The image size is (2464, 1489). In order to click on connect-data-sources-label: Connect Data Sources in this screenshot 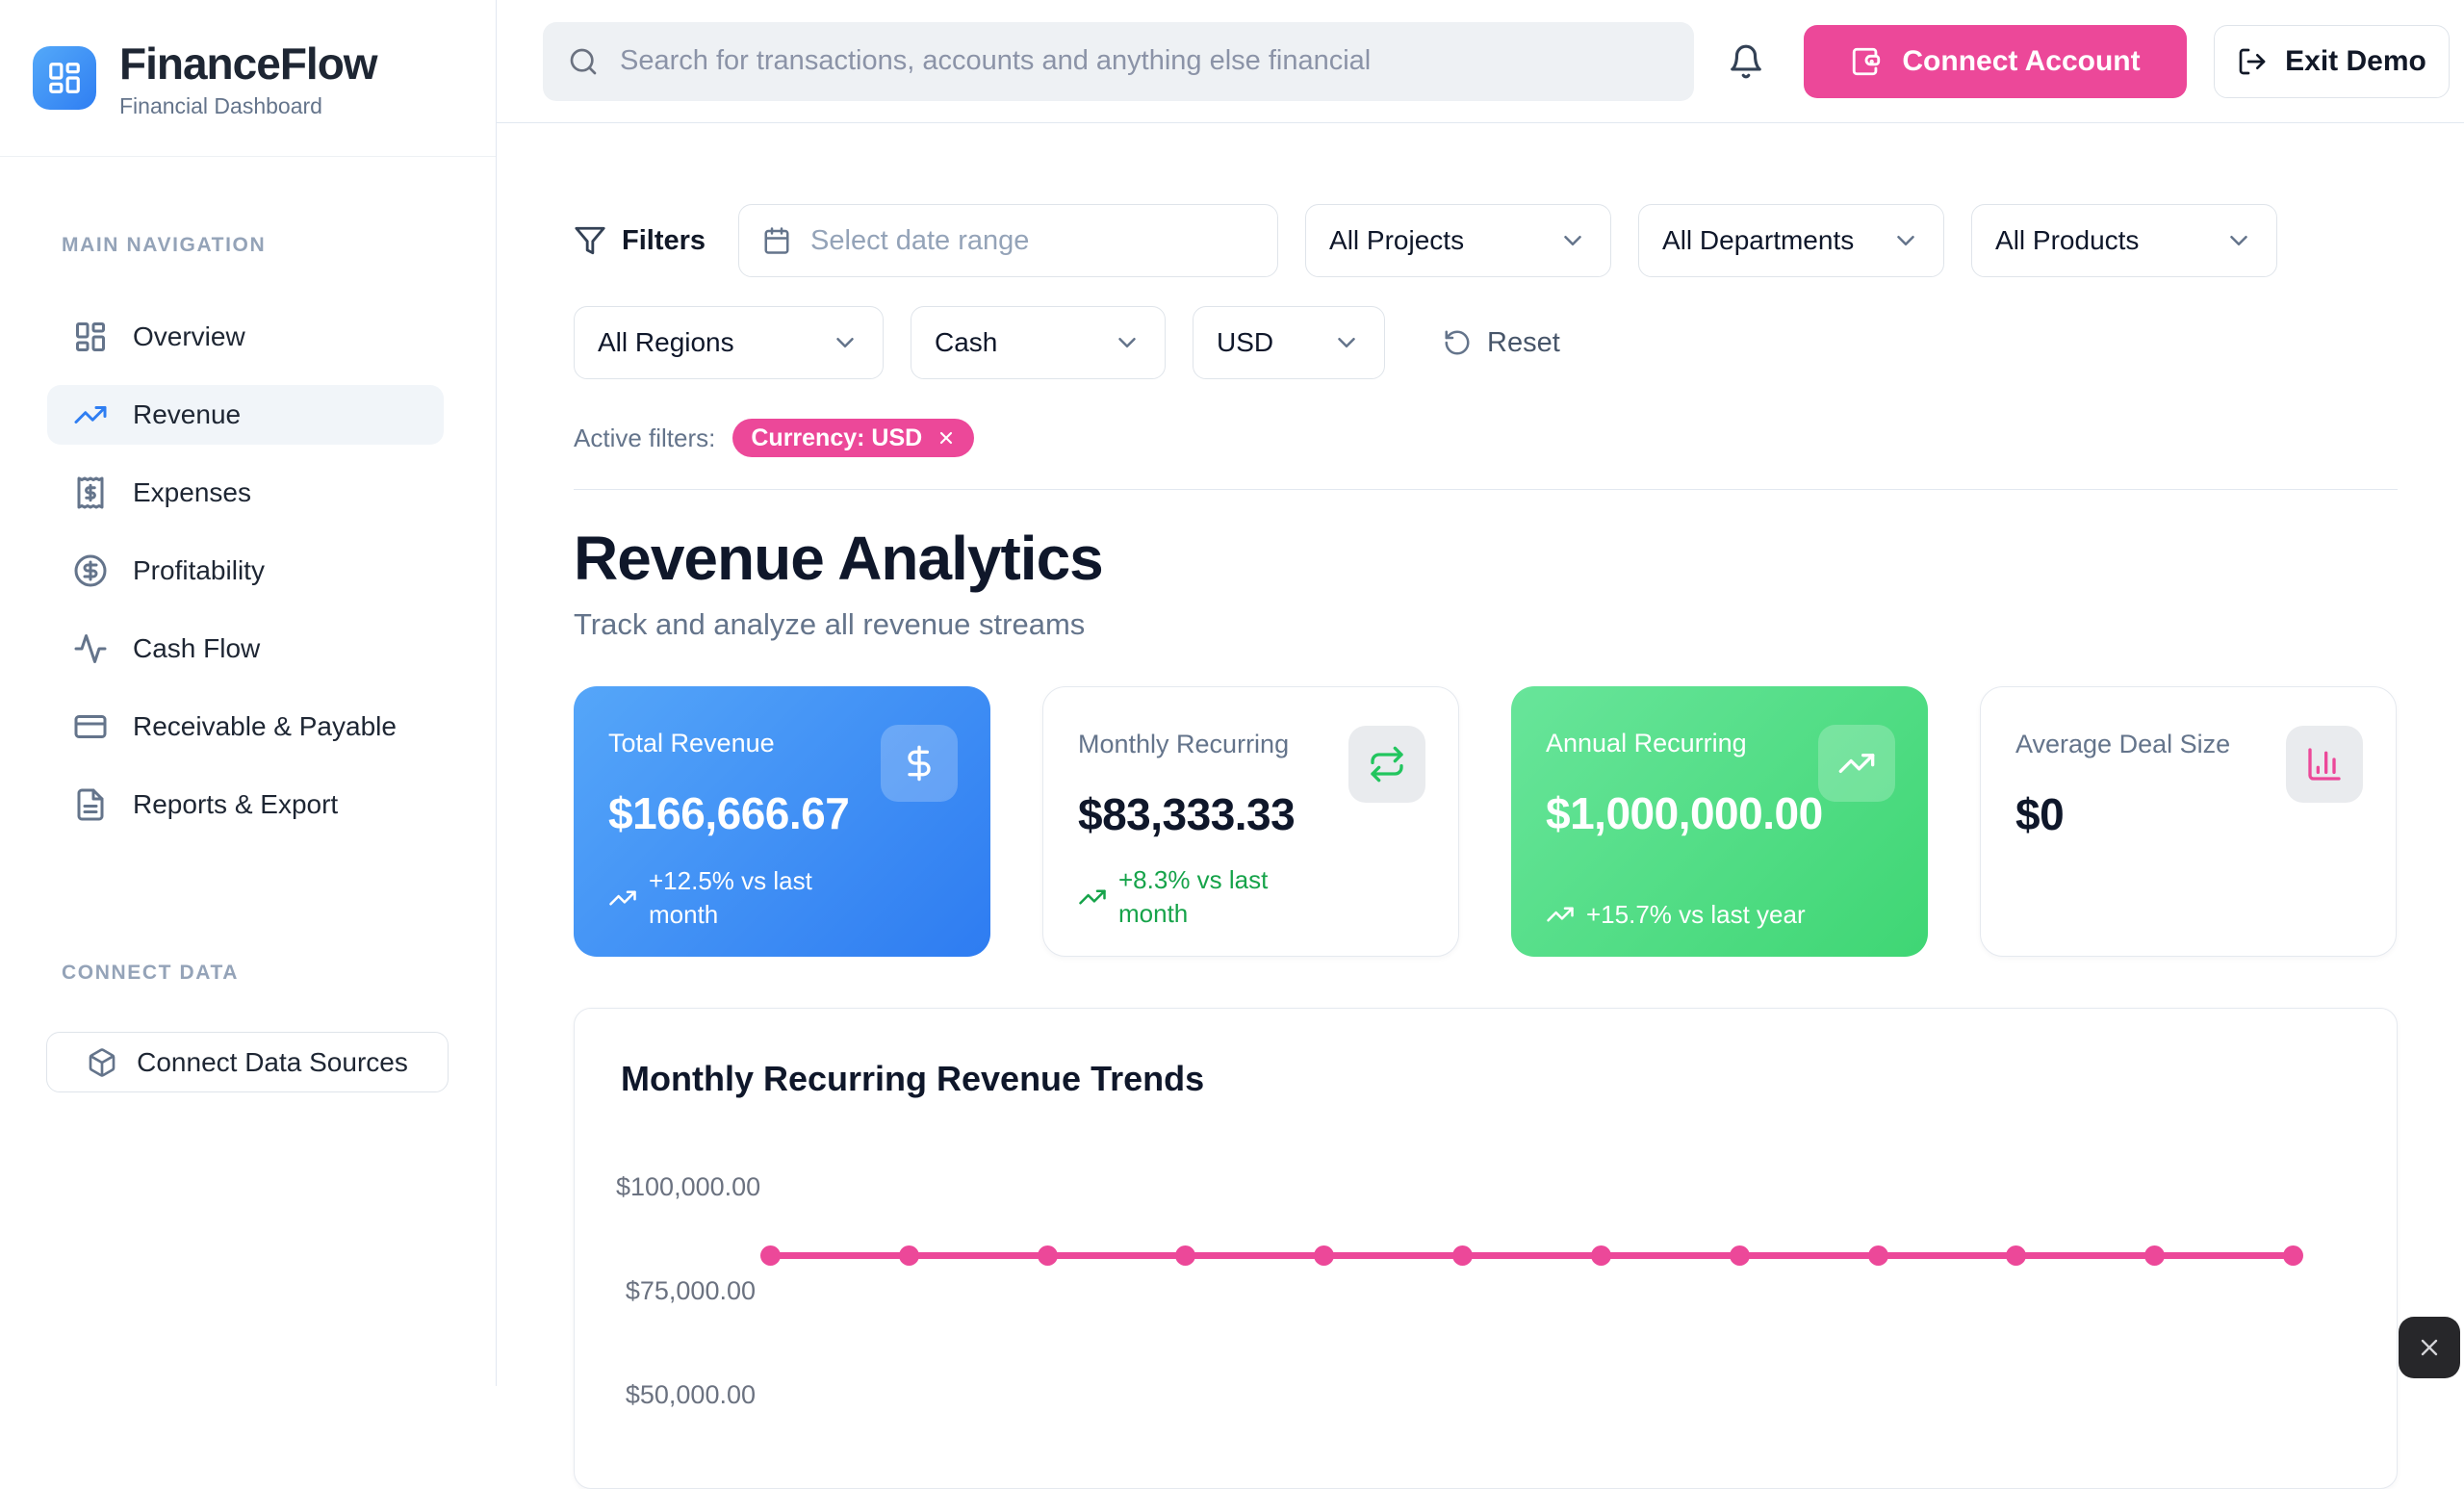, I will do `click(272, 1062)`.